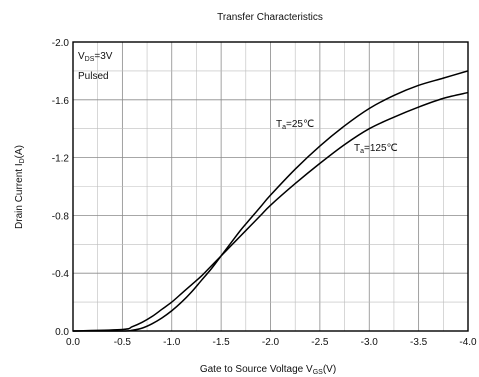 The height and width of the screenshot is (377, 479). I want to click on y-axis-label-unit: (A), so click(19, 151).